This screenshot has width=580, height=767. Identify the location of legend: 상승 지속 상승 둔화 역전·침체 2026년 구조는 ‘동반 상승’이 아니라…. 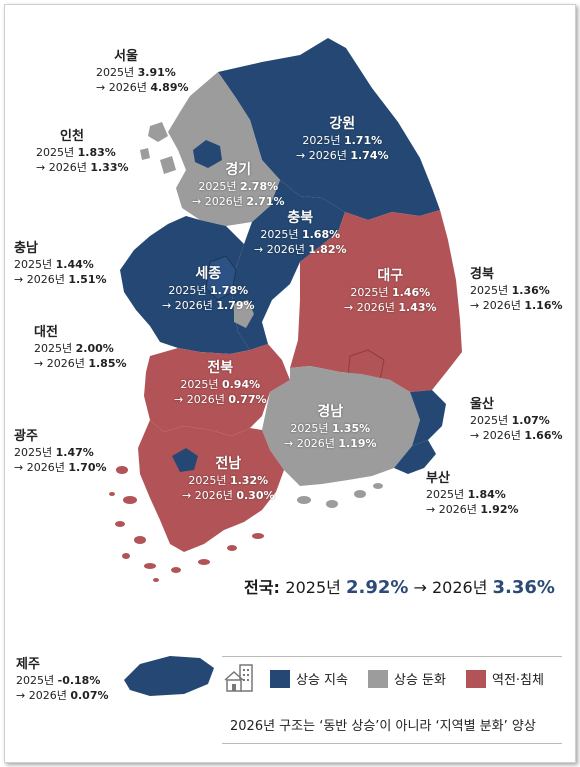
(392, 700).